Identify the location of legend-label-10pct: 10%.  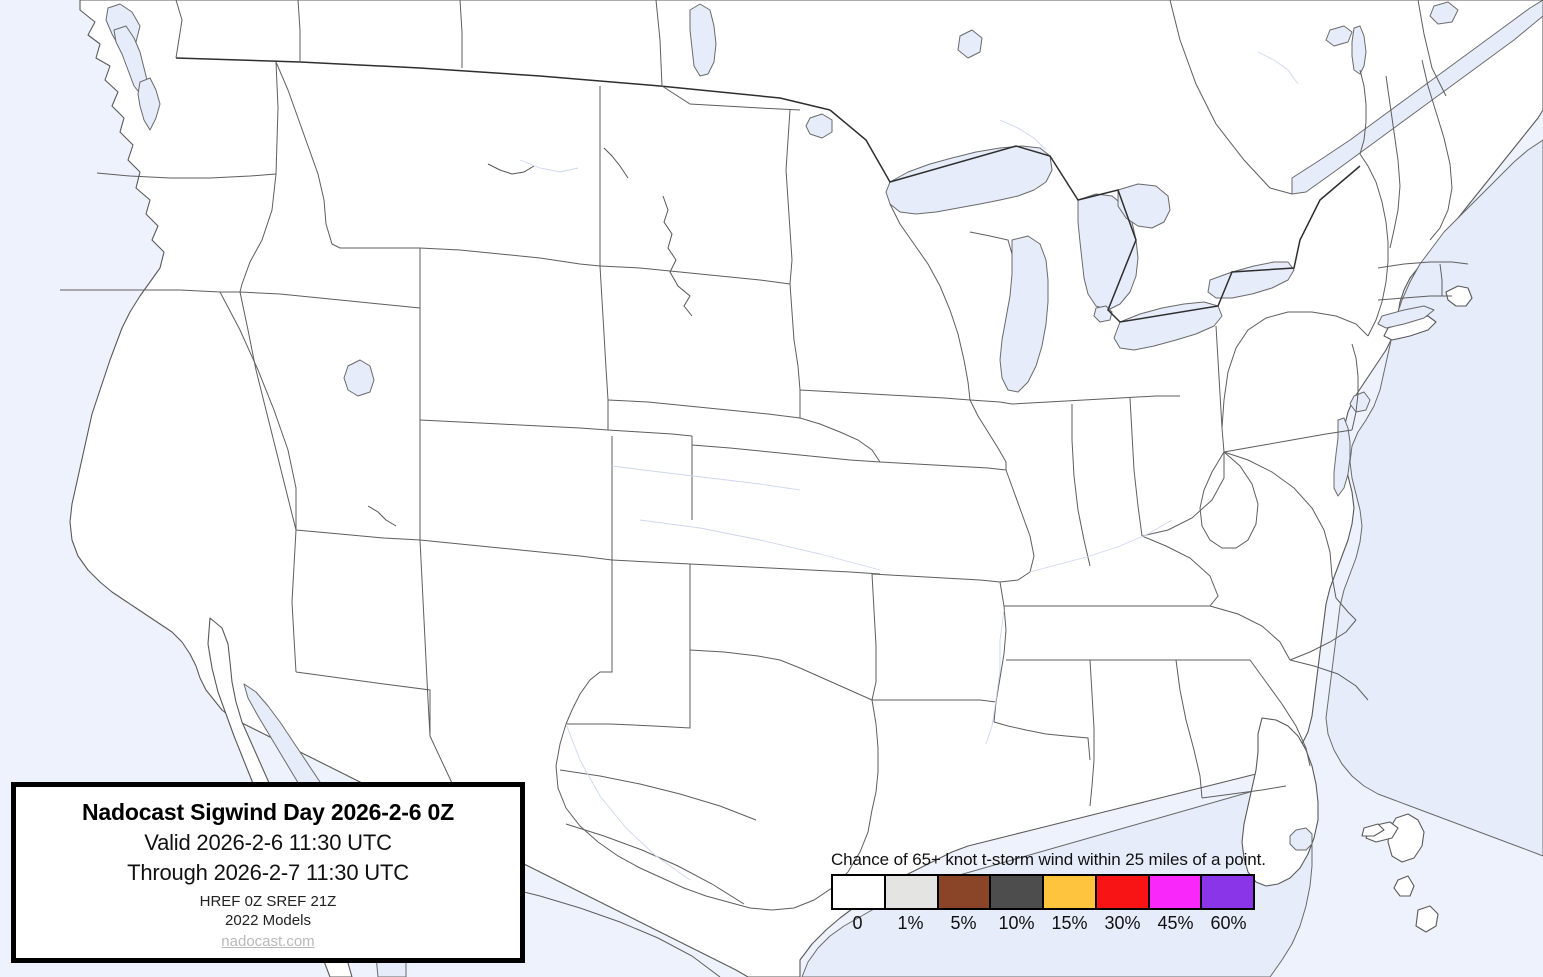
(1016, 923).